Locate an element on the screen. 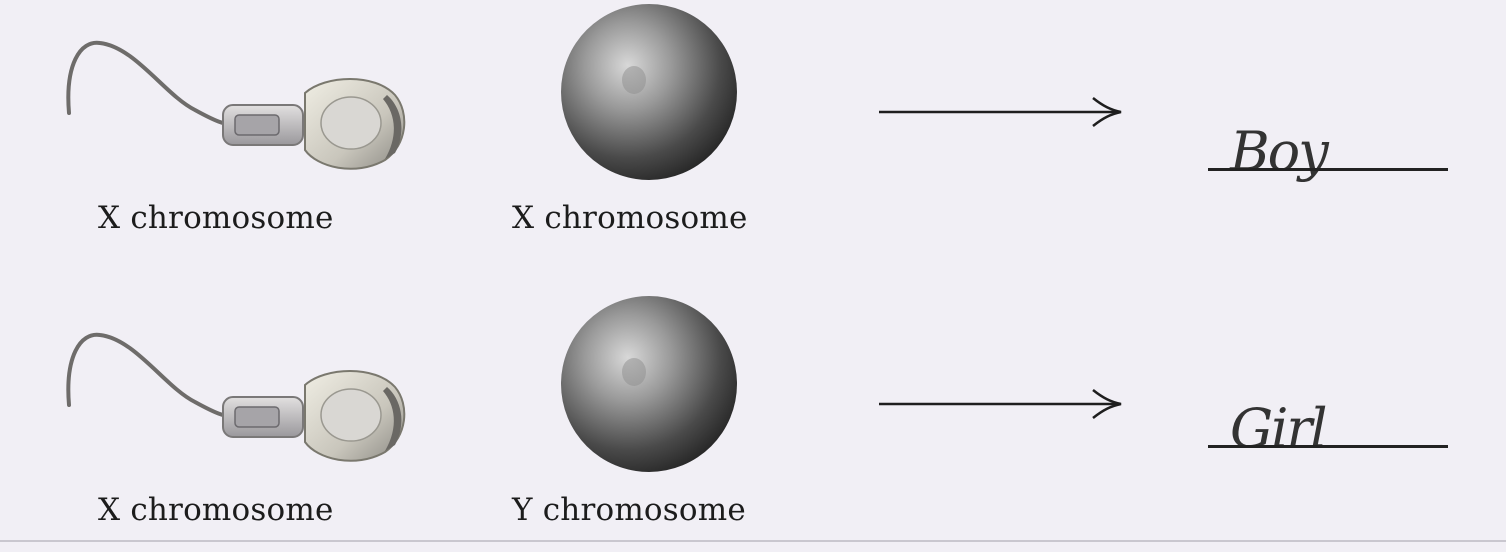 The image size is (1506, 552). answer-blank: Boy is located at coordinates (1317, 175).